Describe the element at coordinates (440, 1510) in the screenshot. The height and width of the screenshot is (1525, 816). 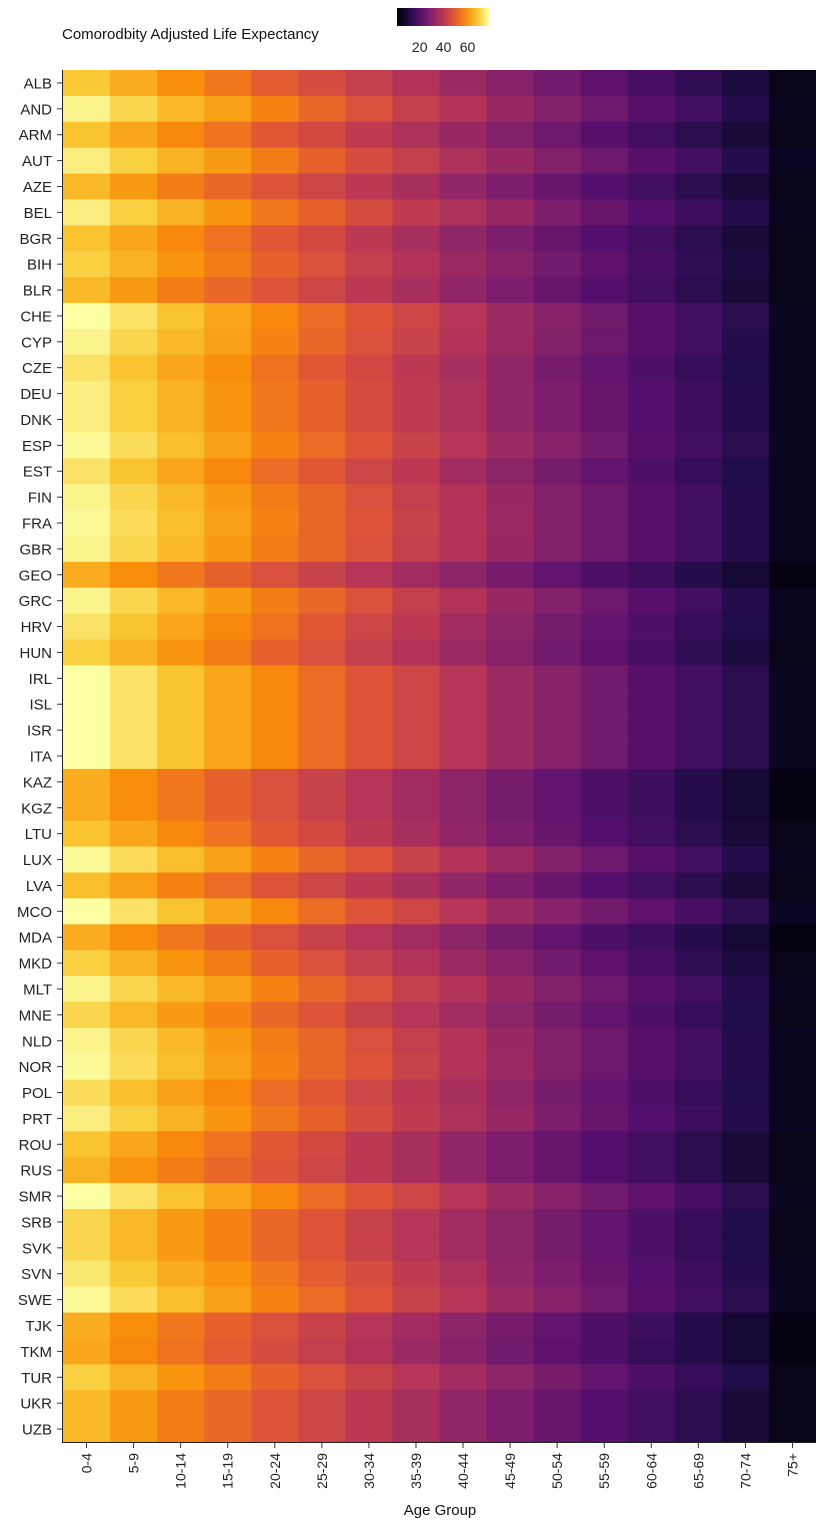
I see `x-axis-title: Age Group` at that location.